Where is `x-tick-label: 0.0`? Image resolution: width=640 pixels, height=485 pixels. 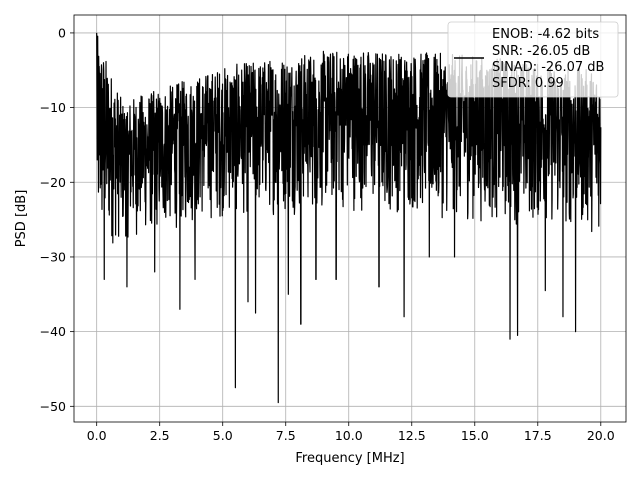 x-tick-label: 0.0 is located at coordinates (97, 435).